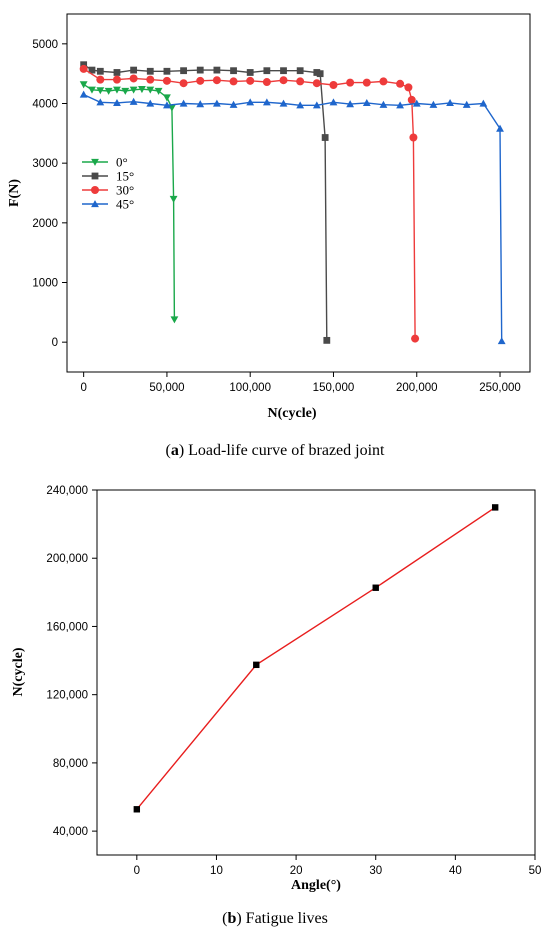  Describe the element at coordinates (292, 413) in the screenshot. I see `x-axis-label-a: N(cycle)` at that location.